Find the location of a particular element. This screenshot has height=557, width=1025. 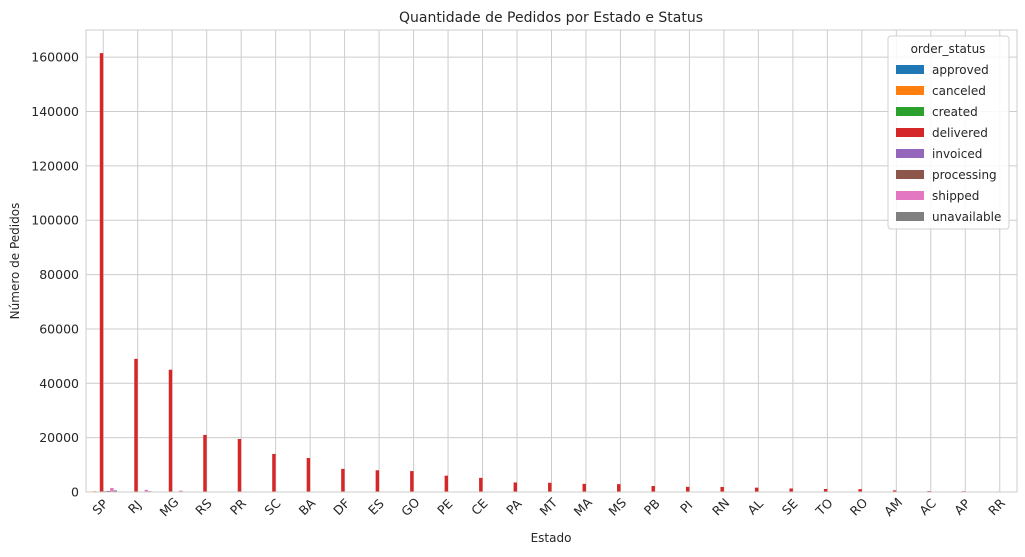

bar-delivered-MG is located at coordinates (170, 430).